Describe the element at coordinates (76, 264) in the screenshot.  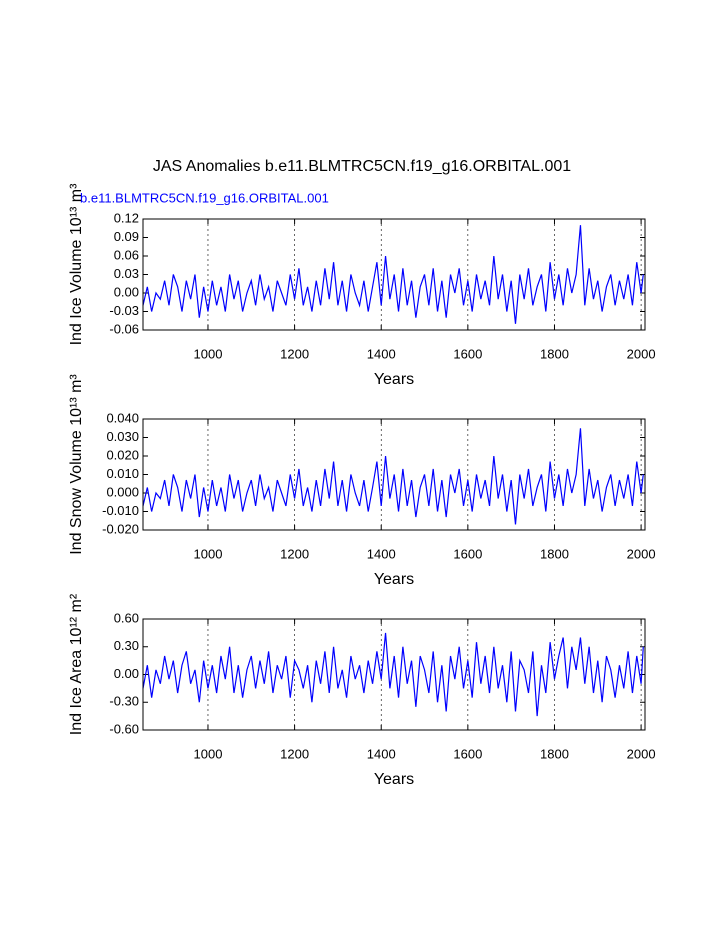
I see `y-axis-title: Ind Ice Volume 10¹³ m³` at that location.